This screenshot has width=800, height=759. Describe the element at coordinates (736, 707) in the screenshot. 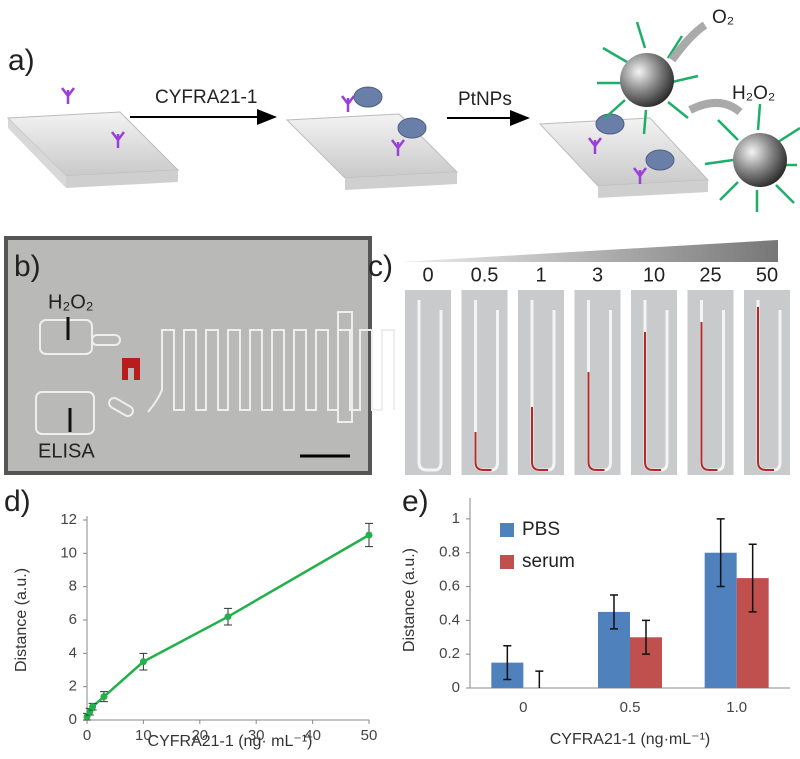

I see `x-tick-label: 1.0` at that location.